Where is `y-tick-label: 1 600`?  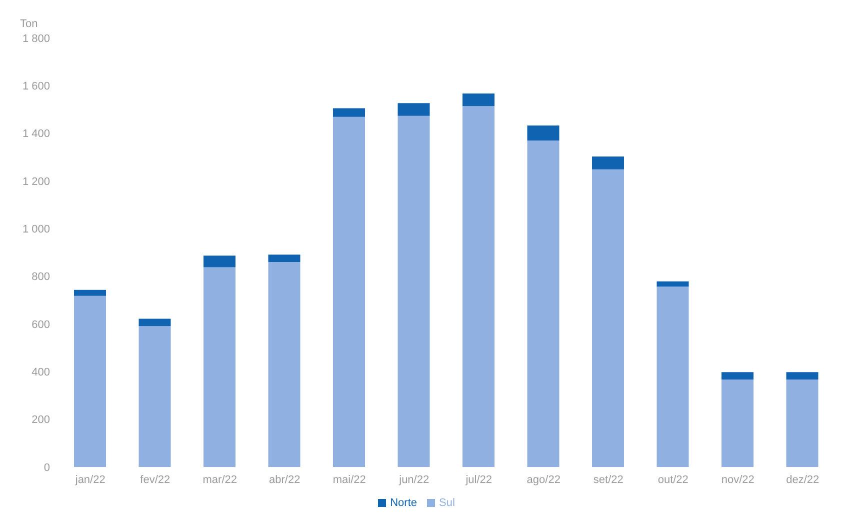 y-tick-label: 1 600 is located at coordinates (36, 86).